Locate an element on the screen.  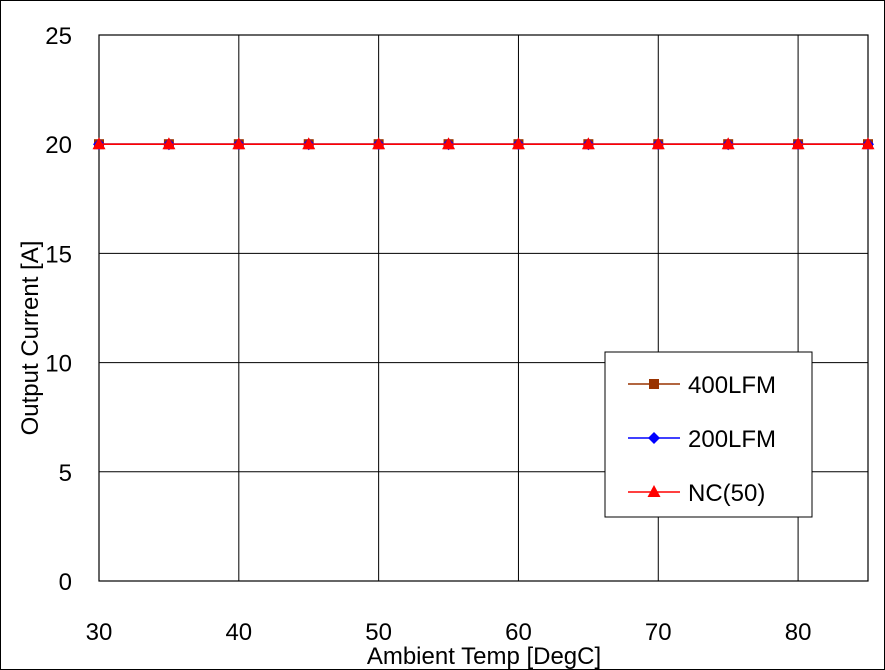
x-tick-label: 30 is located at coordinates (99, 632).